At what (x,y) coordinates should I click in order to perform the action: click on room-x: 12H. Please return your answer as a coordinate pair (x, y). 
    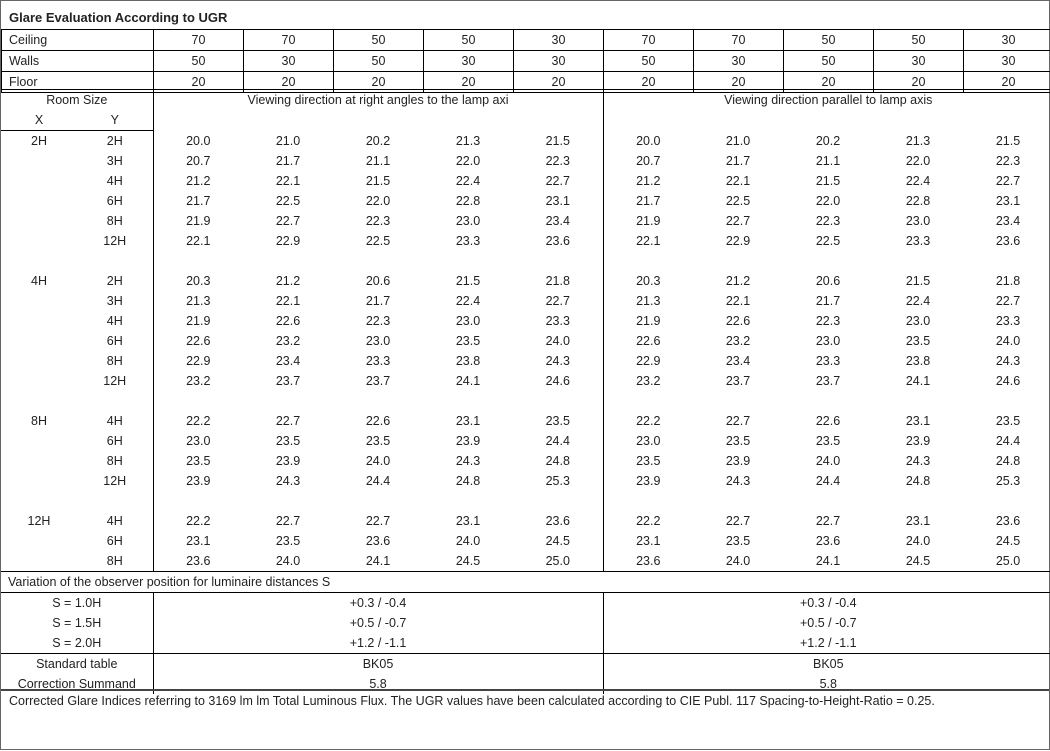
    Looking at the image, I should click on (39, 521).